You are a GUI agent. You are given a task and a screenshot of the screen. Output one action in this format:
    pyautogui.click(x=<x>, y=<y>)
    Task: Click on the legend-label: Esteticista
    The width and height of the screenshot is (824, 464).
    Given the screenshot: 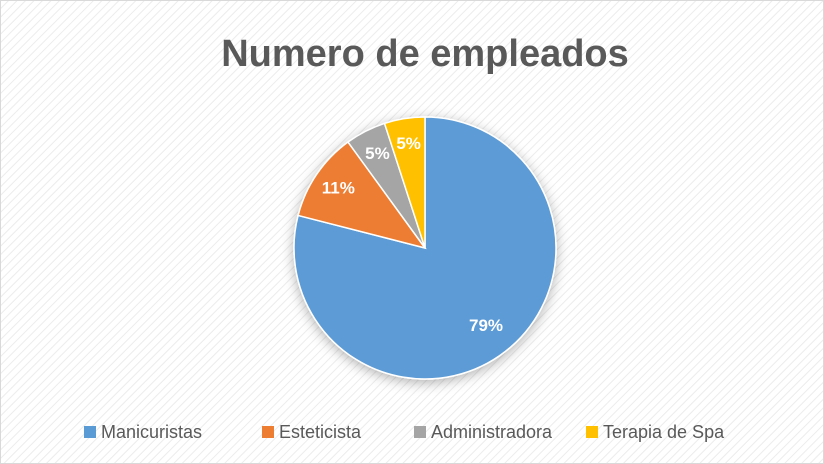 What is the action you would take?
    pyautogui.click(x=320, y=432)
    